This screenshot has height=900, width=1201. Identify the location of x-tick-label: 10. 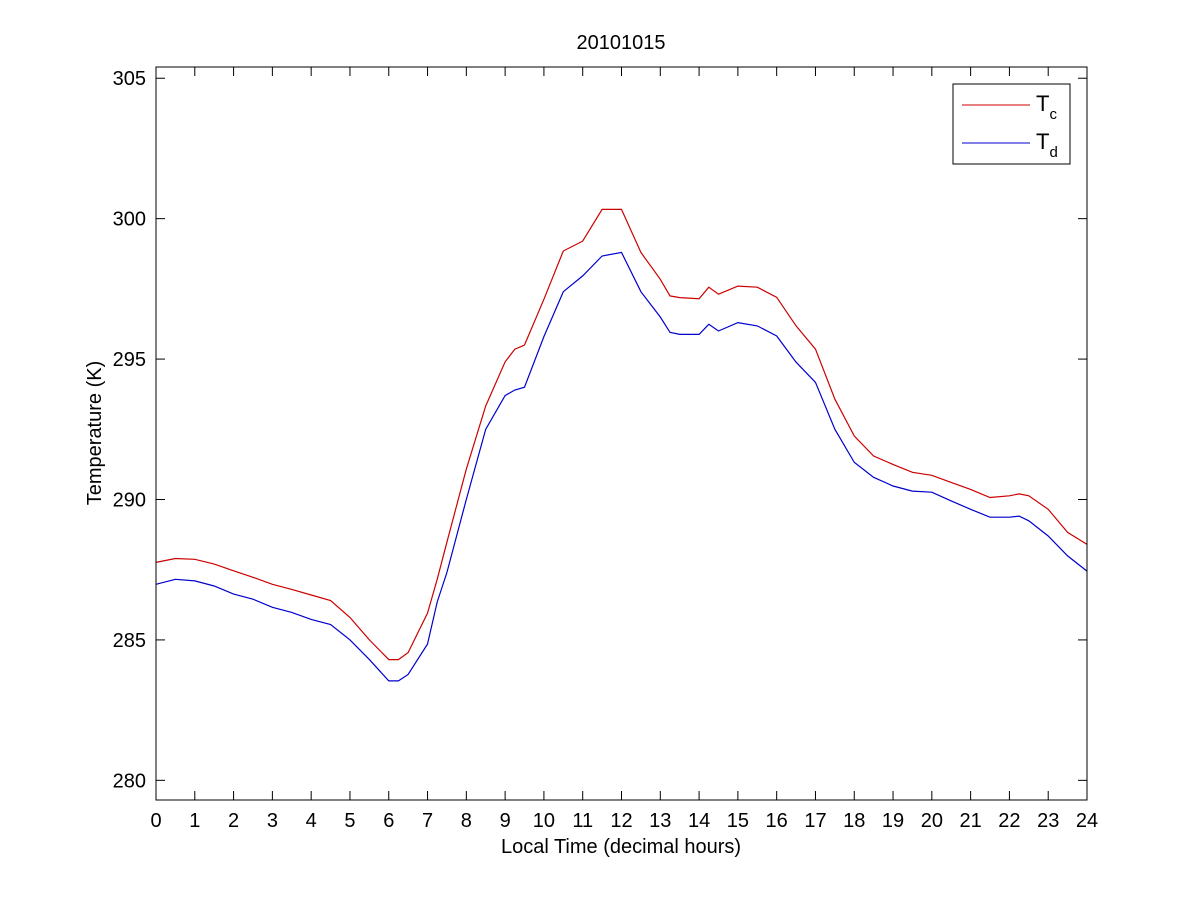
(544, 821).